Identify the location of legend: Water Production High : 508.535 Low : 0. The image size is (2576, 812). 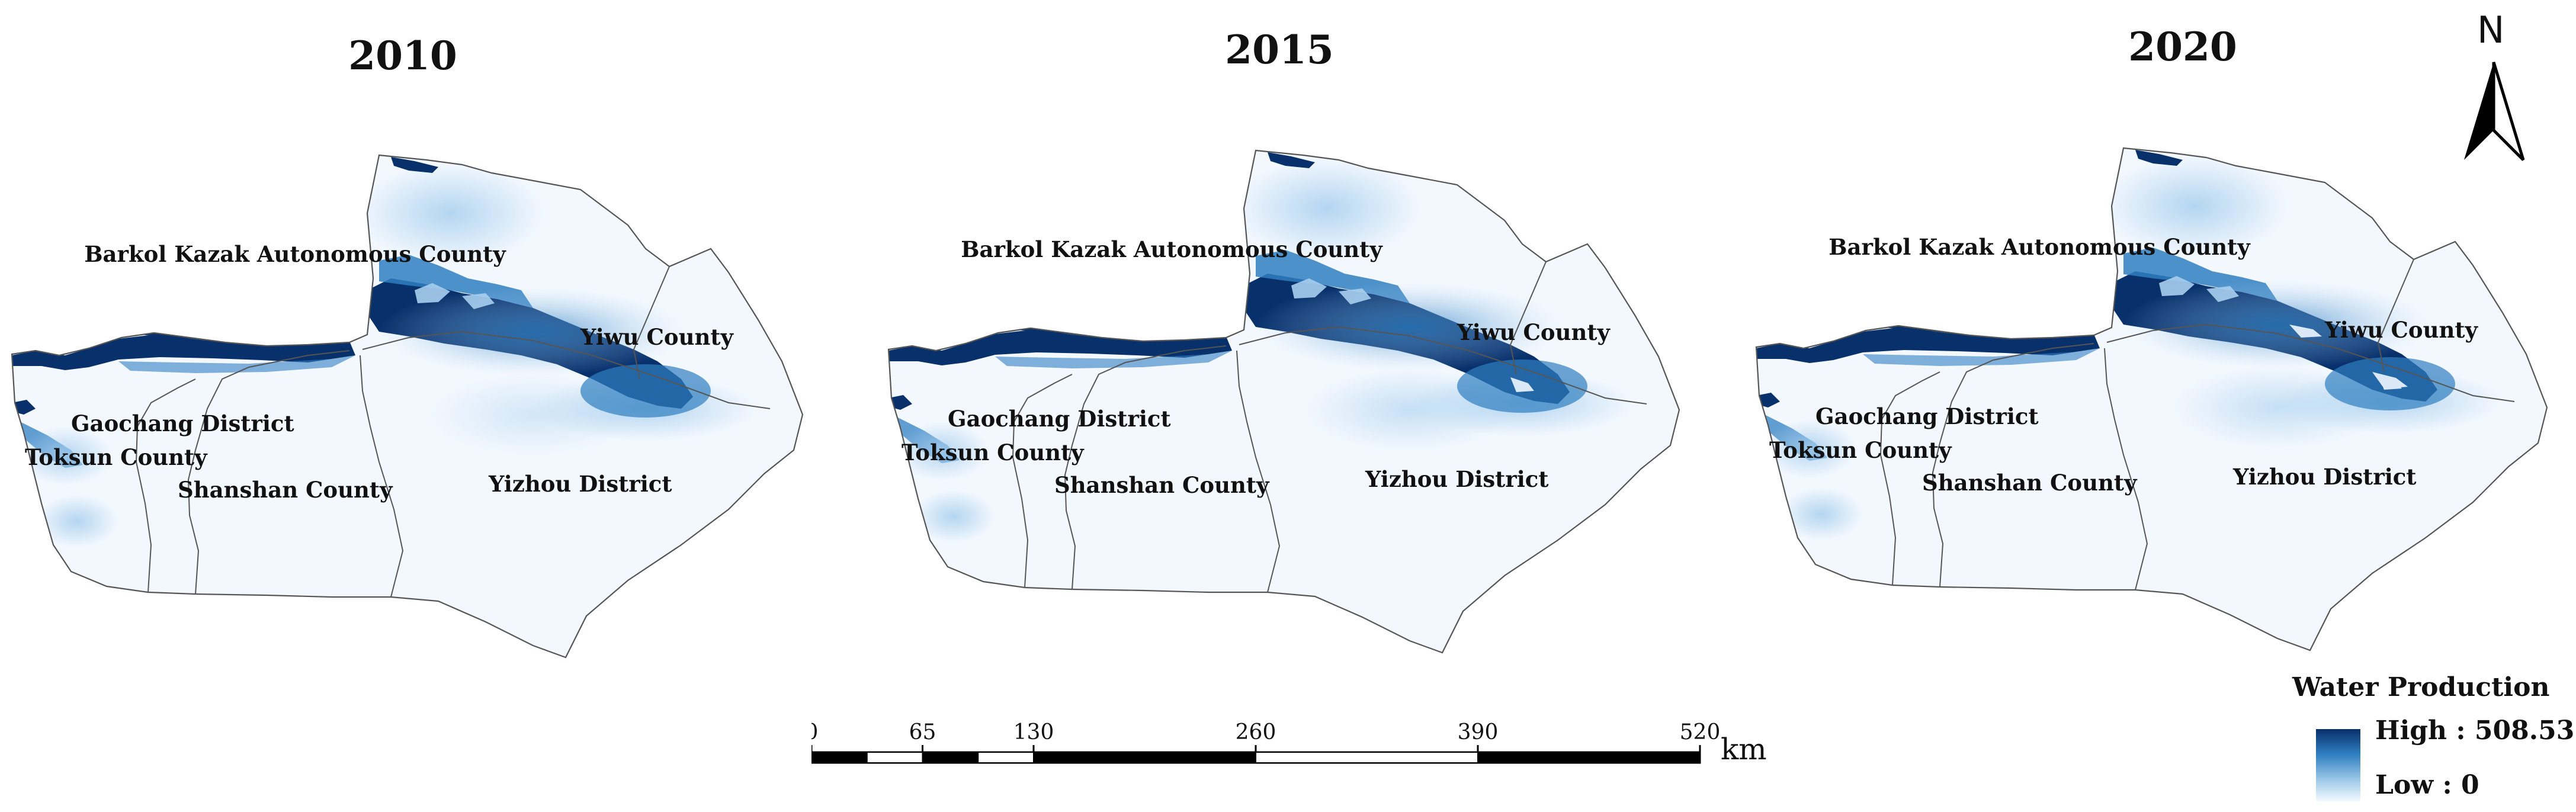
(2434, 740).